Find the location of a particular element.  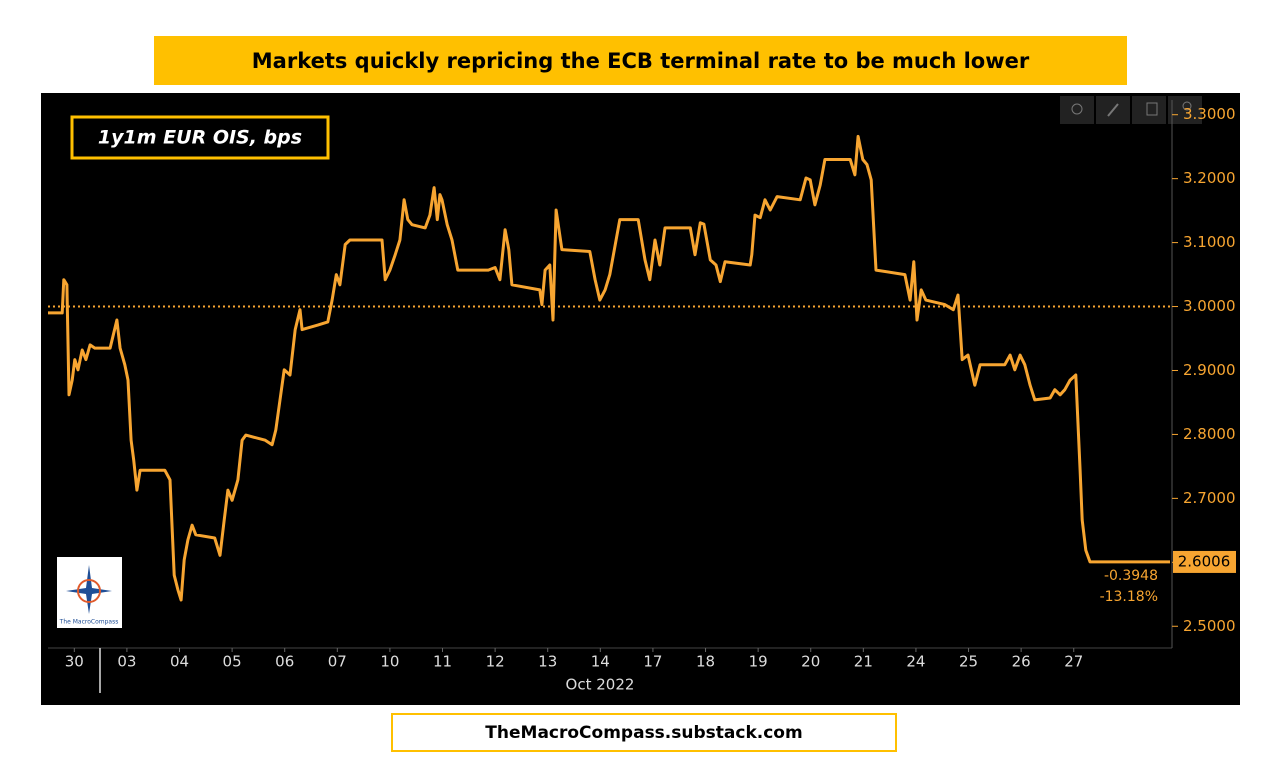

last-value-label: 2.6006 is located at coordinates (1204, 561).